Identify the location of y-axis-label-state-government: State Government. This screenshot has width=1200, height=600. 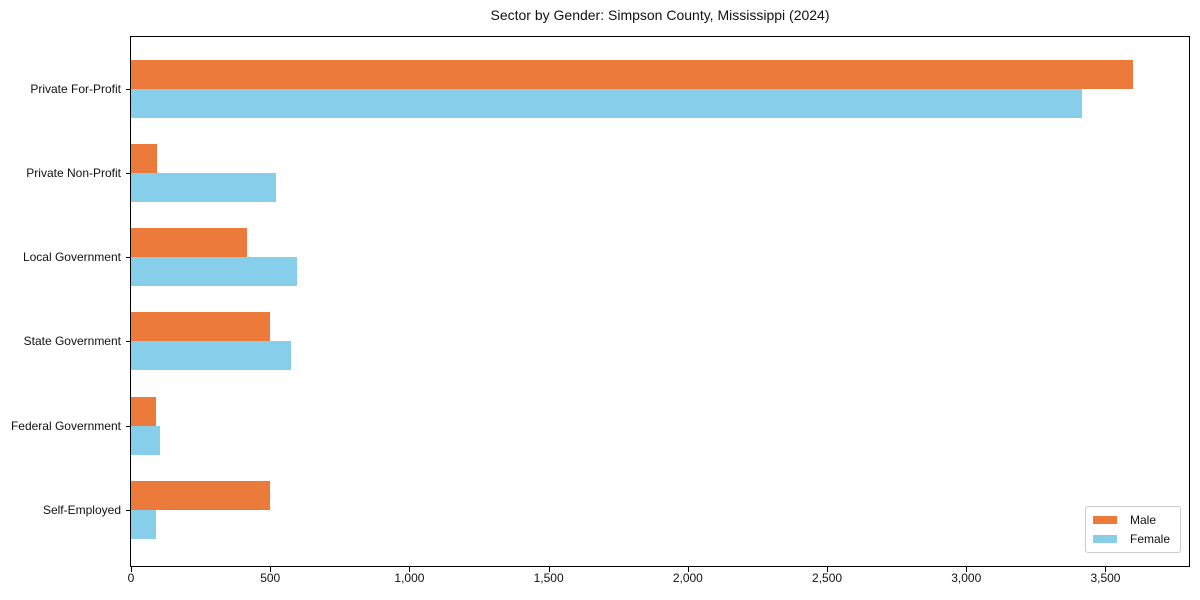
(72, 341).